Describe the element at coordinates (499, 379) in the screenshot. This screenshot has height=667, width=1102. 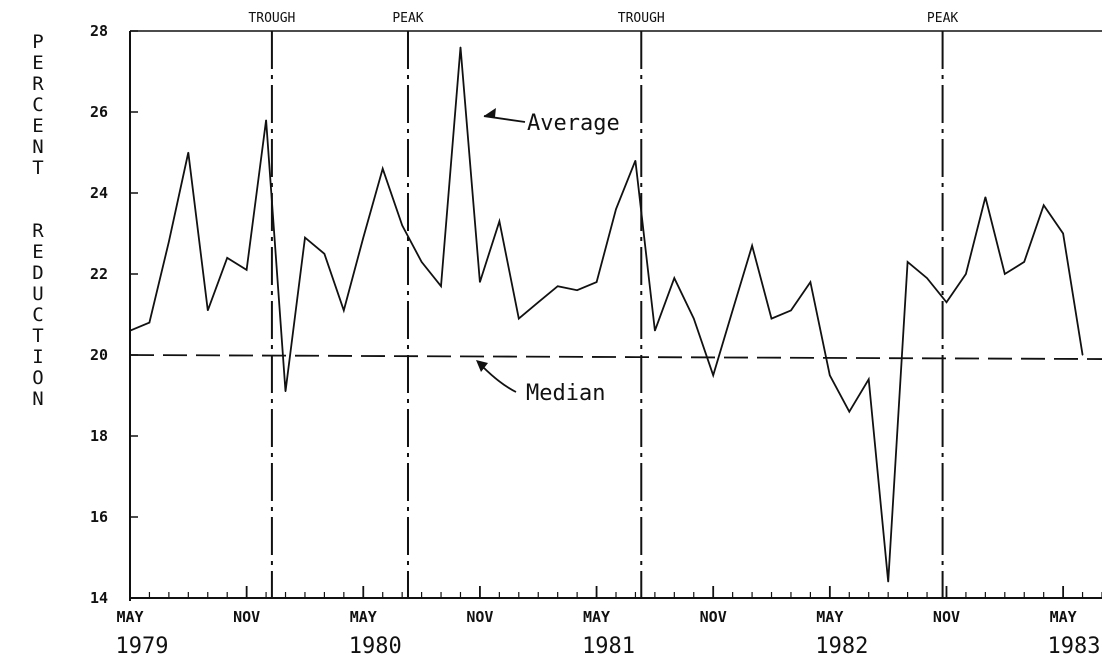
I see `annotation-arrow` at that location.